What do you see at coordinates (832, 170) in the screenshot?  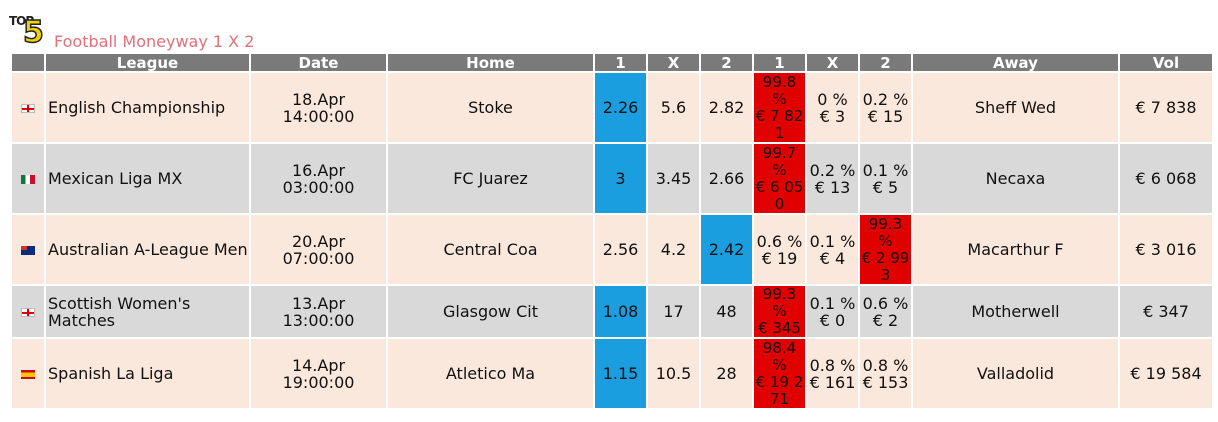 I see `money-x-percent: 0.2 %` at bounding box center [832, 170].